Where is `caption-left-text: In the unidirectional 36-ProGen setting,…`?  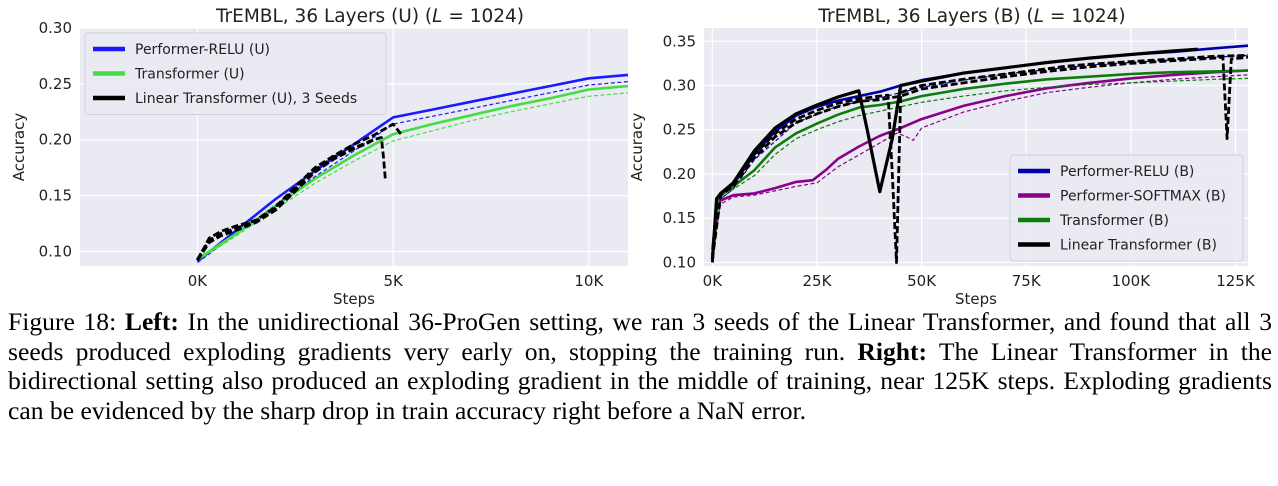 caption-left-text: In the unidirectional 36-ProGen setting,… is located at coordinates (640, 336).